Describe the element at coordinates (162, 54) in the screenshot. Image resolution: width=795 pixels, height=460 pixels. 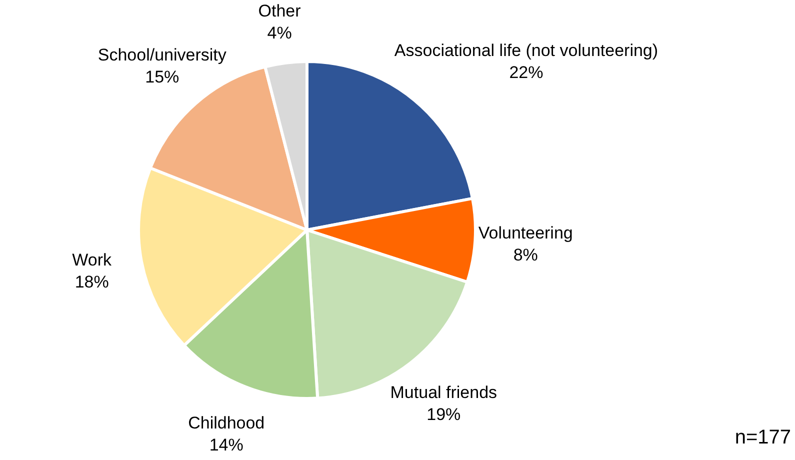
I see `slice-label: School/university` at that location.